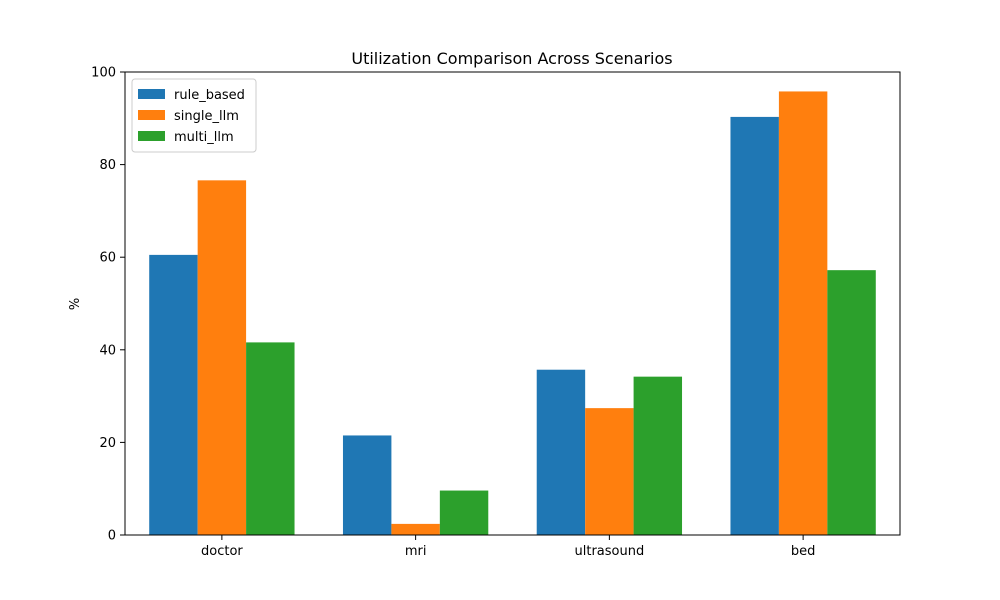 This screenshot has width=1000, height=600. I want to click on chart-title: Utilization Comparison Across Scenarios, so click(511, 58).